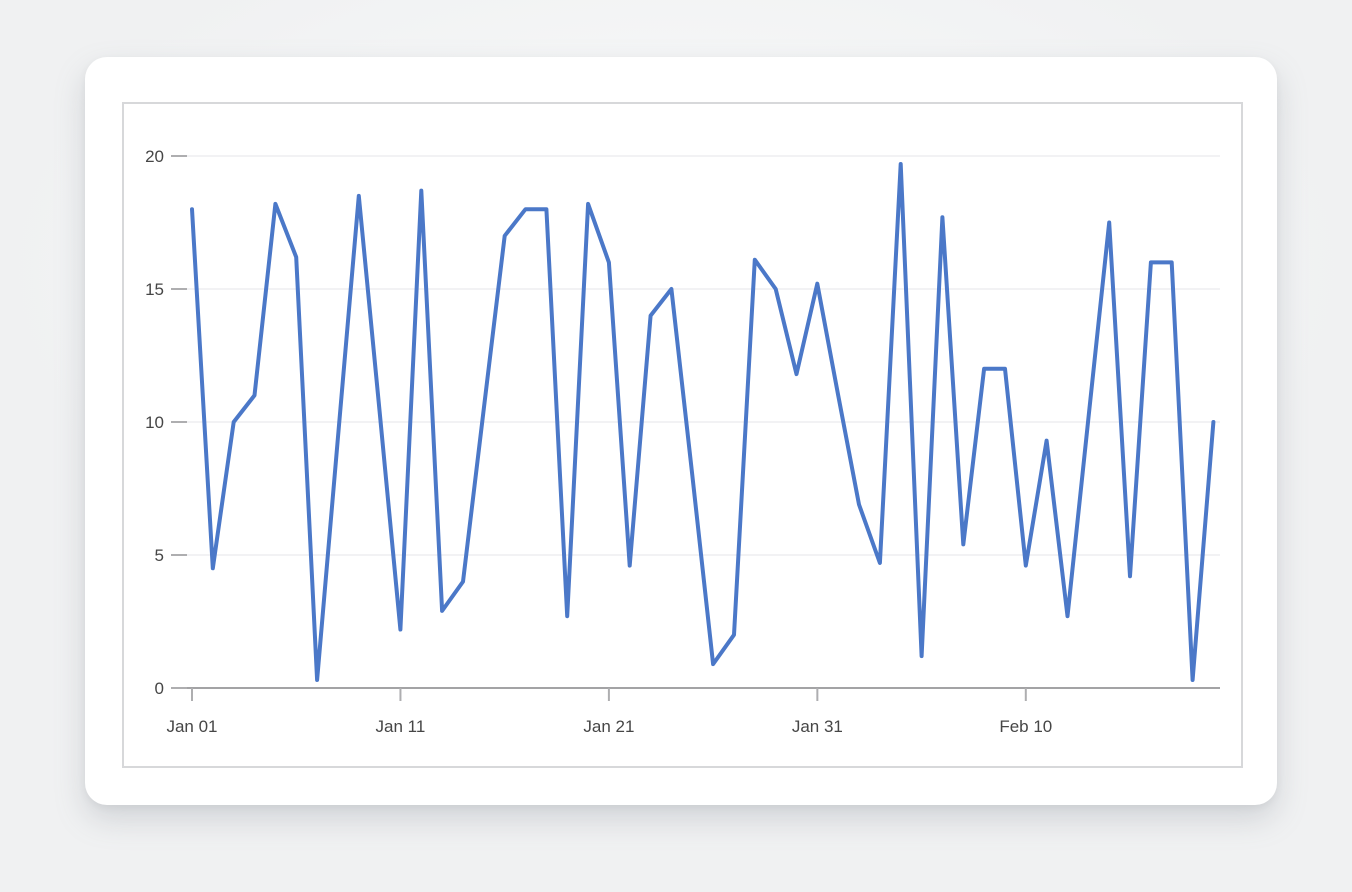  I want to click on x-axis-label-1: Jan 11, so click(401, 726).